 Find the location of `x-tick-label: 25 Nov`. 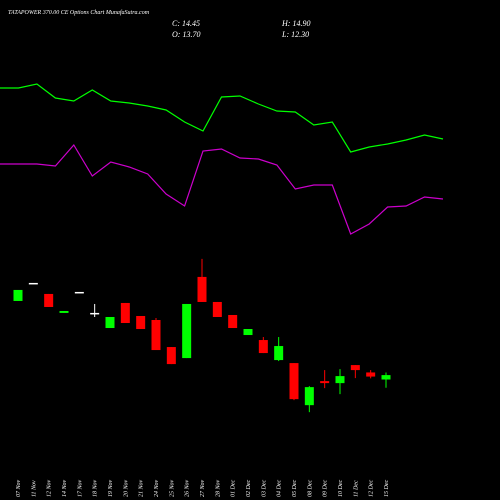

x-tick-label: 25 Nov is located at coordinates (172, 488).